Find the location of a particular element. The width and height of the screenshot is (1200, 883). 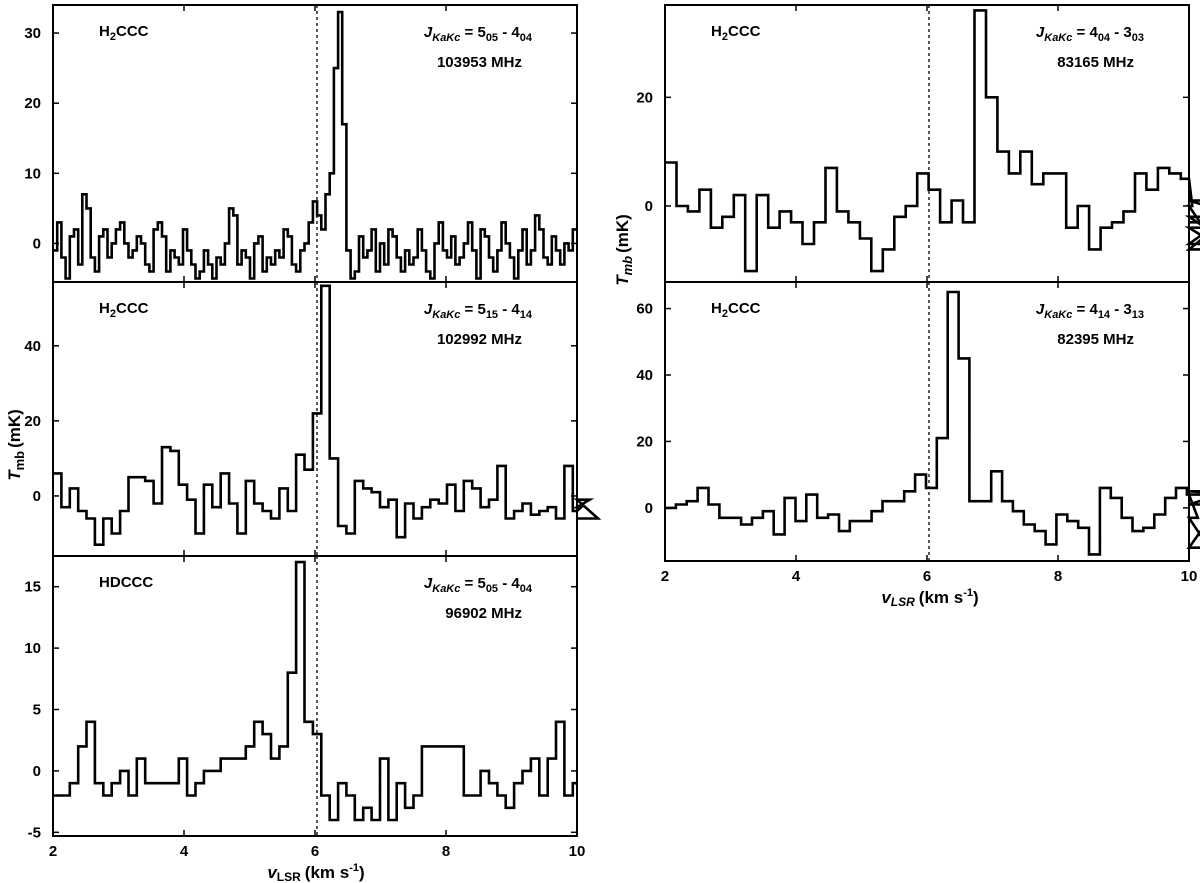

spectrum-panel-1: 0 10 20 30 H2CCC JKaKc = 505 - 404 103953 MHz is located at coordinates (301, 143).